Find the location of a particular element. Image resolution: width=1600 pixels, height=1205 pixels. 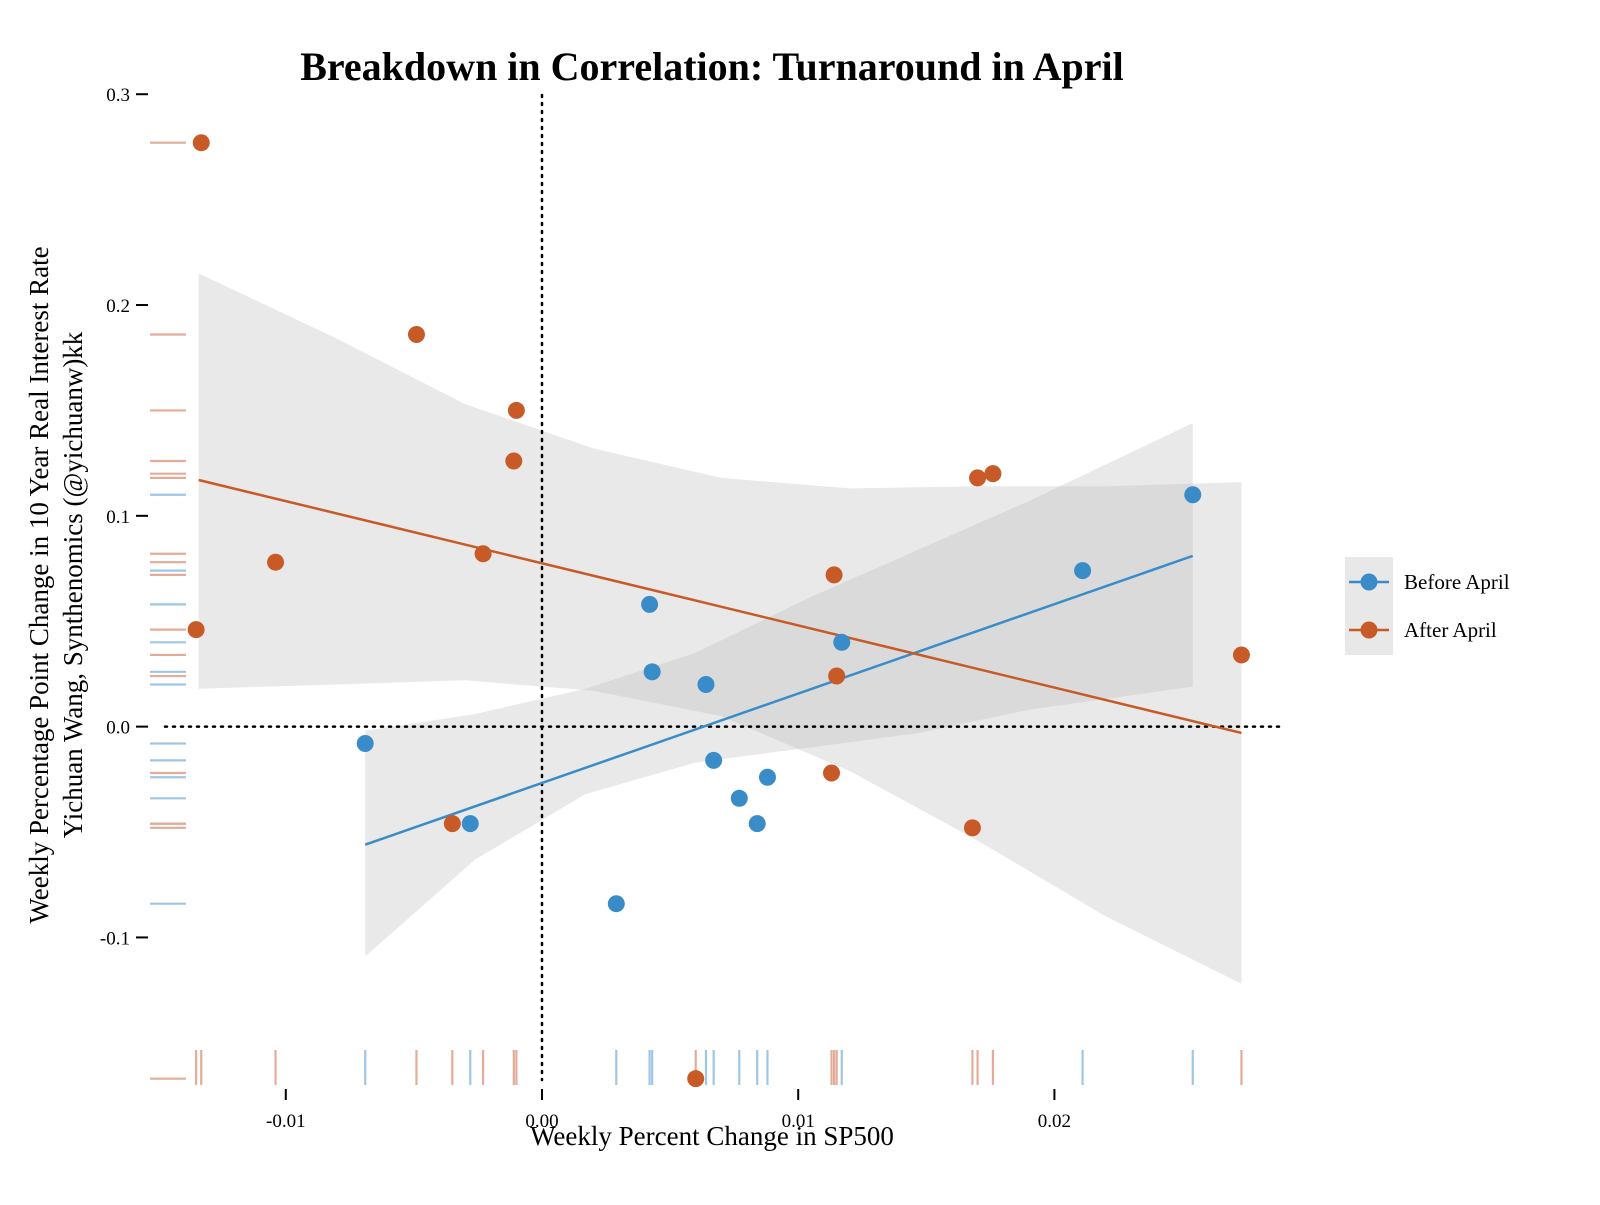

y-tick-label: 0.3 is located at coordinates (118, 95).